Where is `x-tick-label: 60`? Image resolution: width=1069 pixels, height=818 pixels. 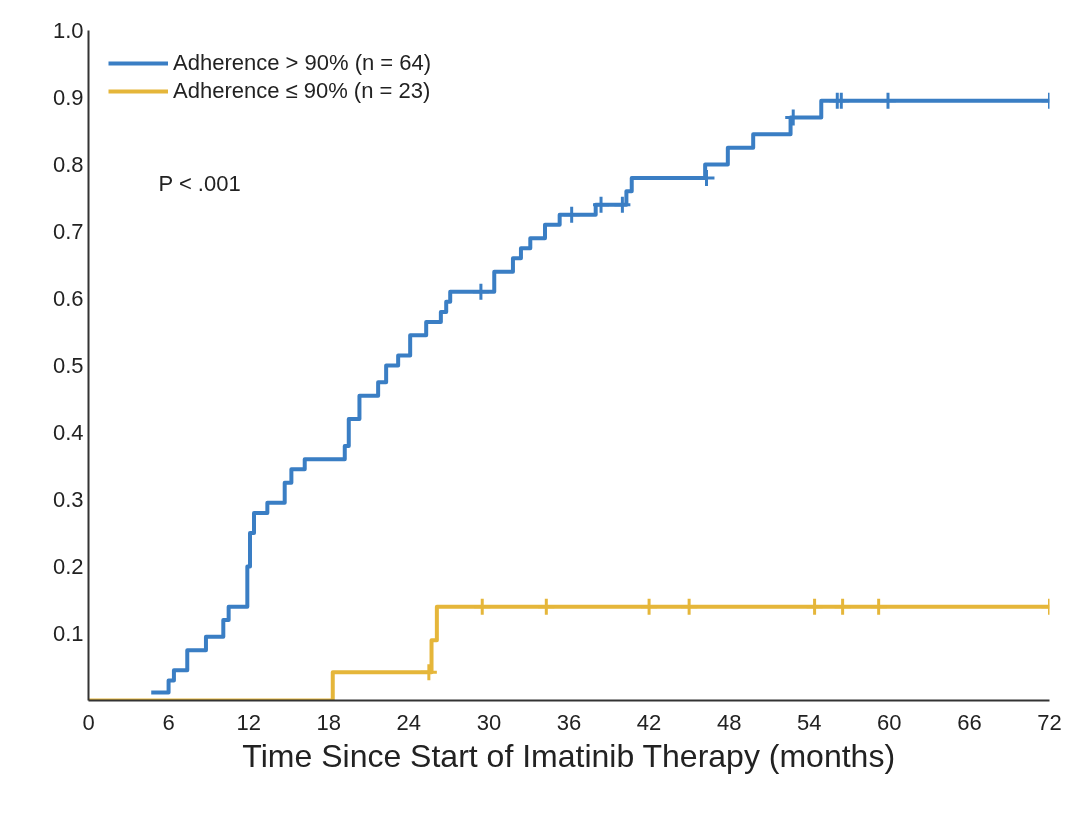 x-tick-label: 60 is located at coordinates (889, 722).